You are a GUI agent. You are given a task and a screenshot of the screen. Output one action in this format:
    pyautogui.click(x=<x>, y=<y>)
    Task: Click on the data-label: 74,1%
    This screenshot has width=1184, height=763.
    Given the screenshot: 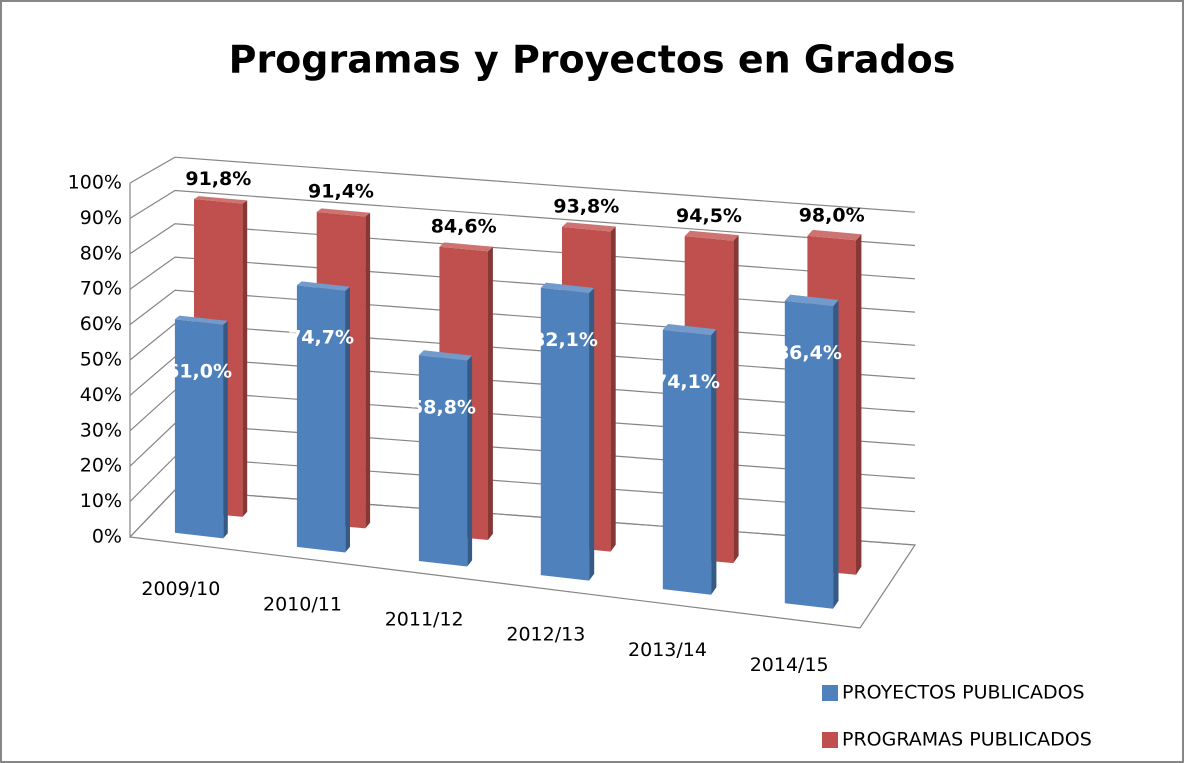 What is the action you would take?
    pyautogui.click(x=687, y=382)
    